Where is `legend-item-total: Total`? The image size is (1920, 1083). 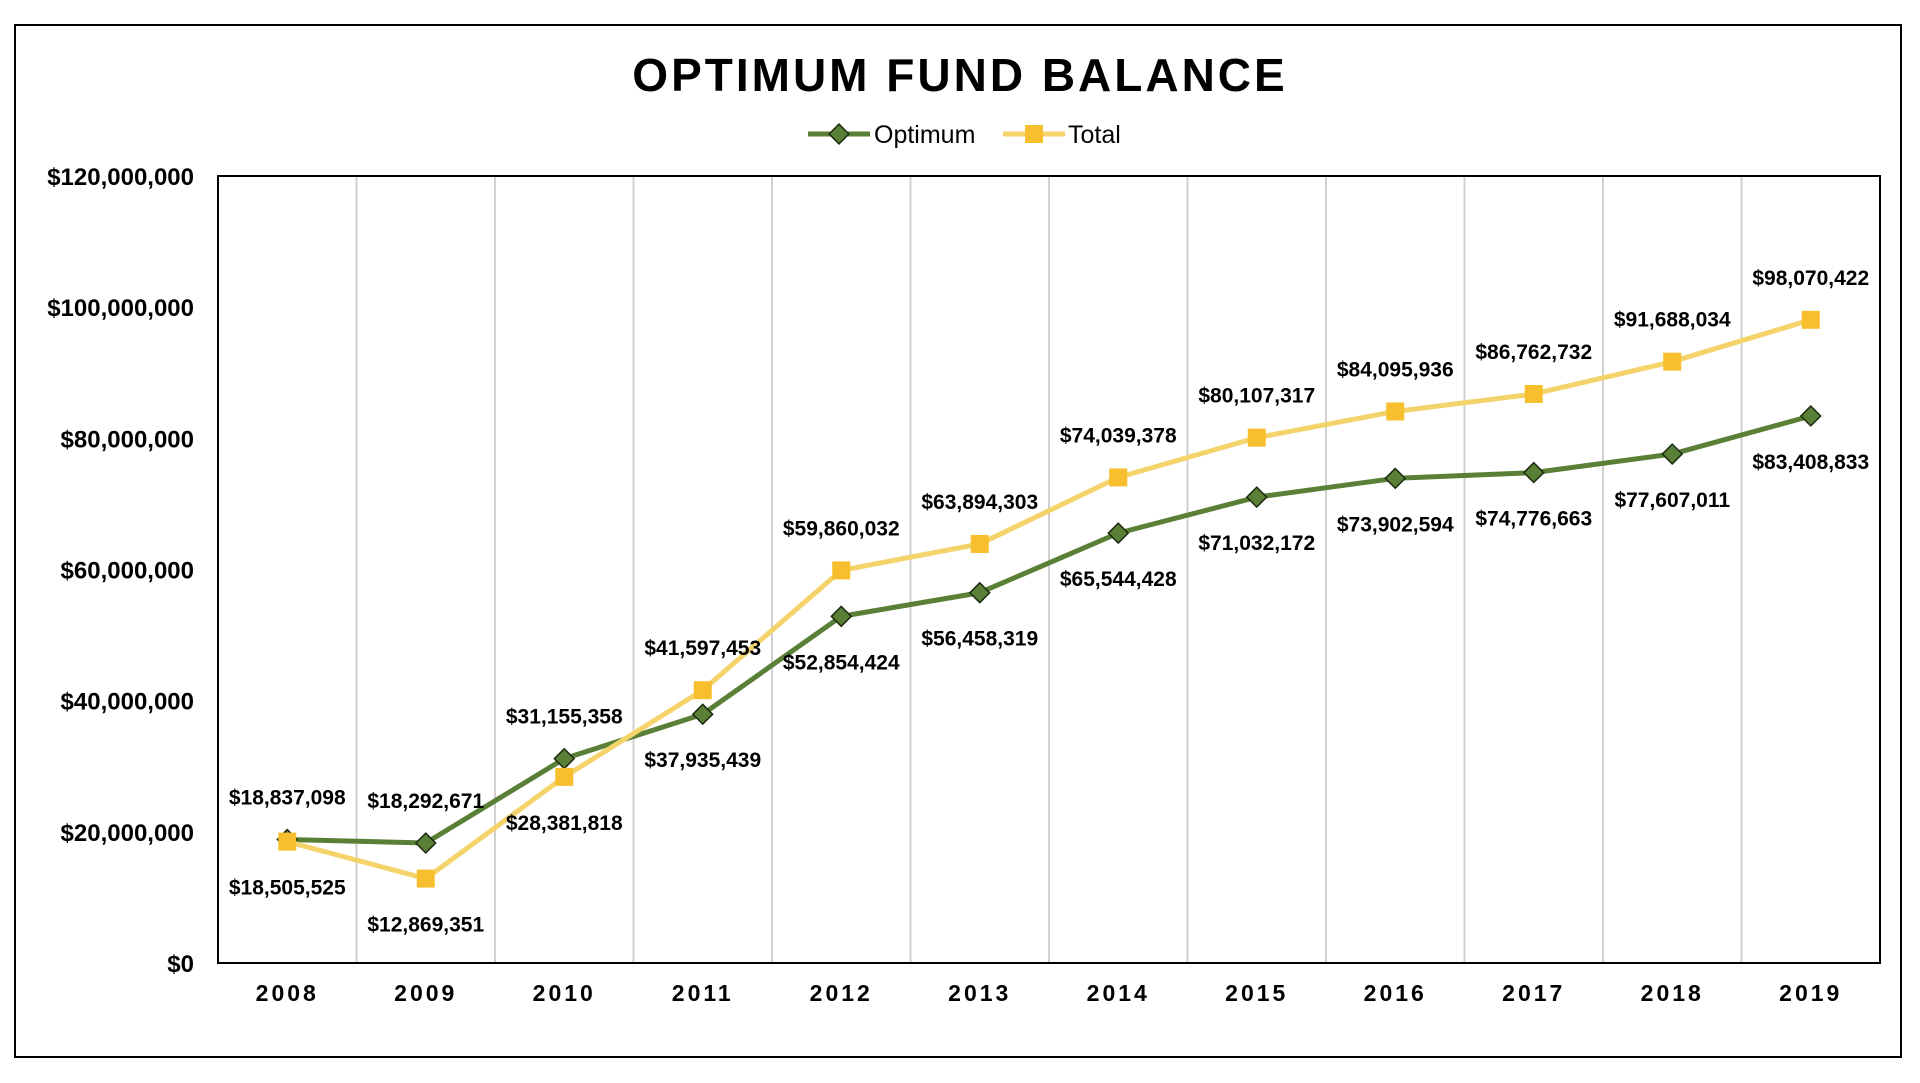 legend-item-total: Total is located at coordinates (1062, 135).